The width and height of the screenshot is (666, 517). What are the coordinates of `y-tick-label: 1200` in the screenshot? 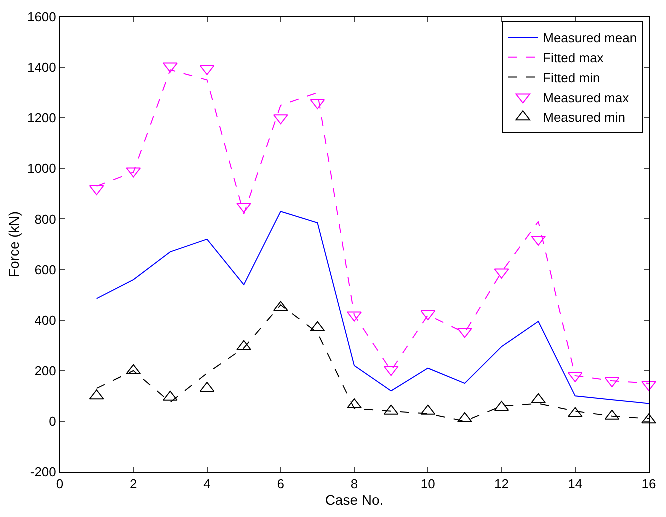 It's located at (41, 118).